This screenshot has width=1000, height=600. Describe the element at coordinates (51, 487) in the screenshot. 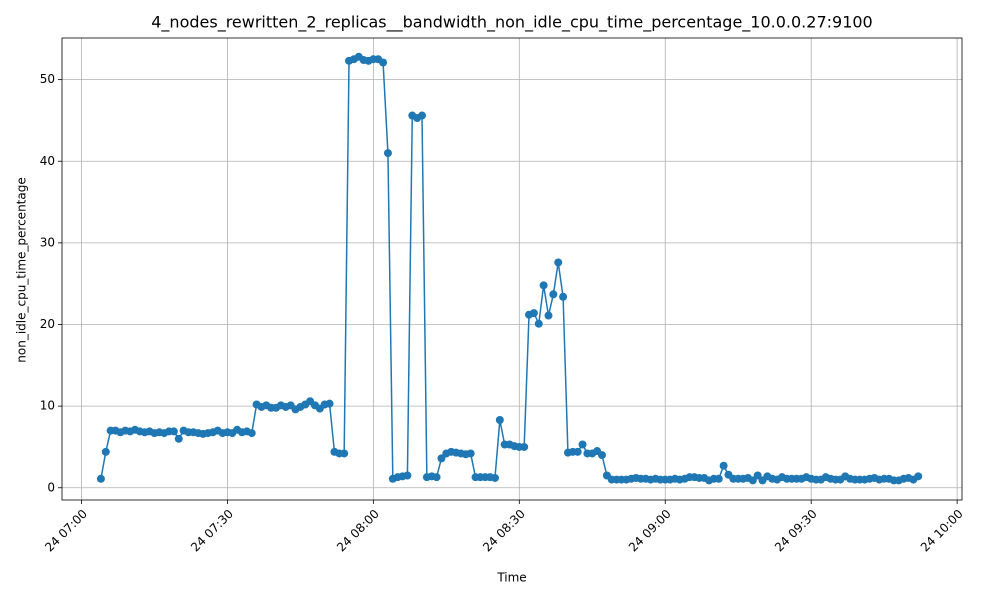

I see `y-tick-label: 0` at that location.